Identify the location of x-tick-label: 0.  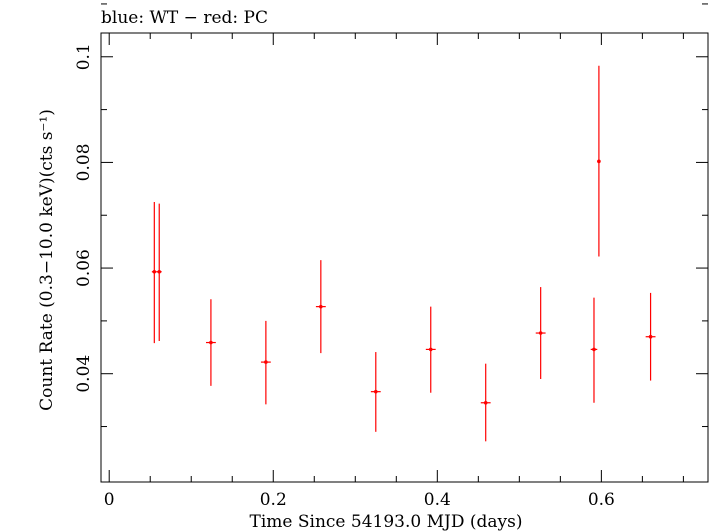
(109, 500).